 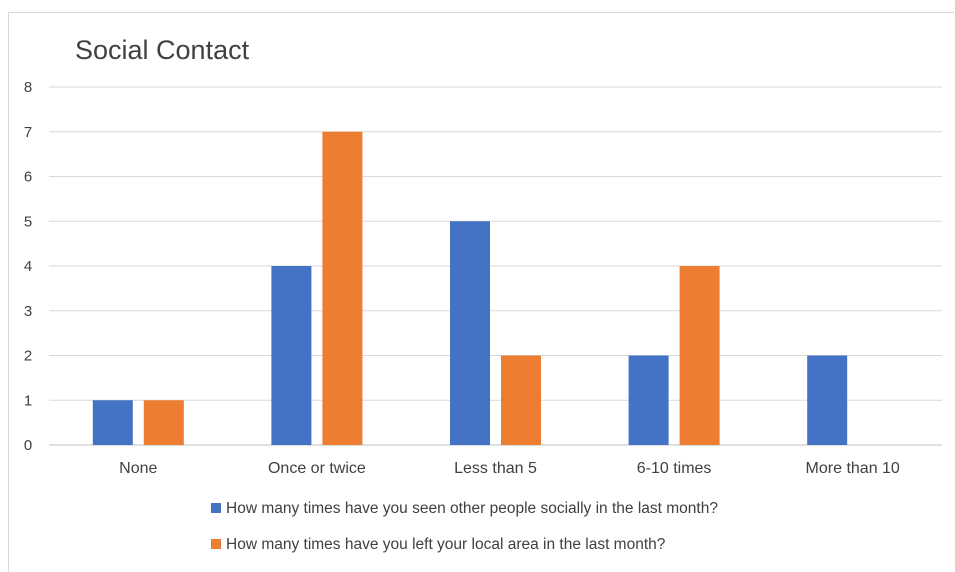 I want to click on bar-series-1-none, so click(x=112, y=422).